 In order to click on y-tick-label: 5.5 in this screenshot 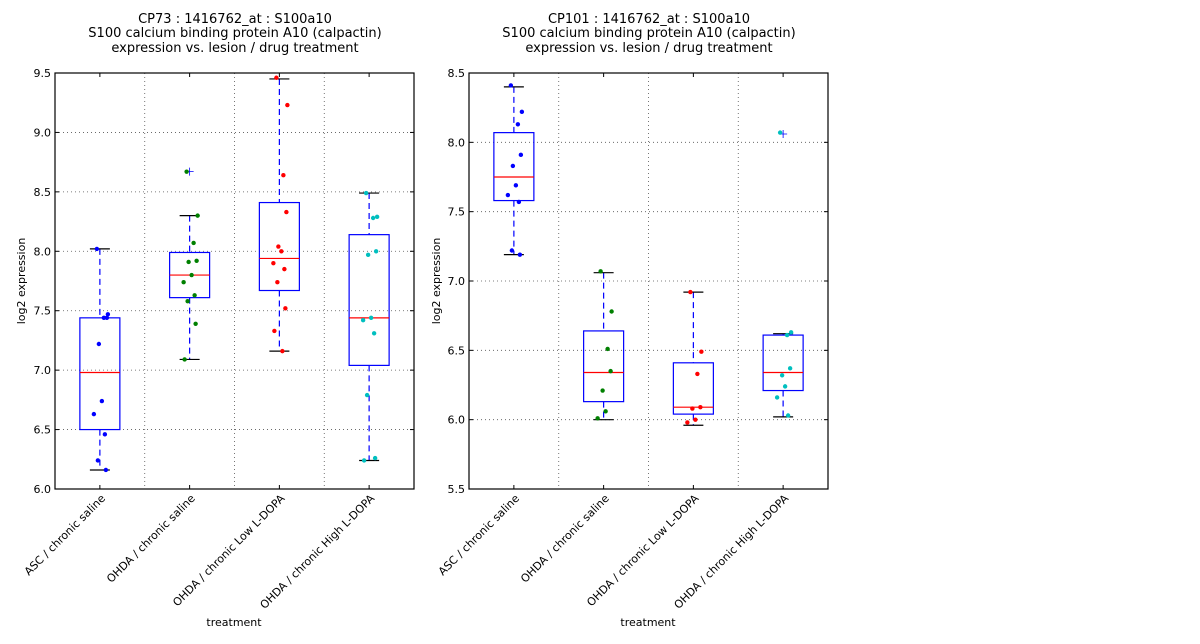, I will do `click(457, 489)`.